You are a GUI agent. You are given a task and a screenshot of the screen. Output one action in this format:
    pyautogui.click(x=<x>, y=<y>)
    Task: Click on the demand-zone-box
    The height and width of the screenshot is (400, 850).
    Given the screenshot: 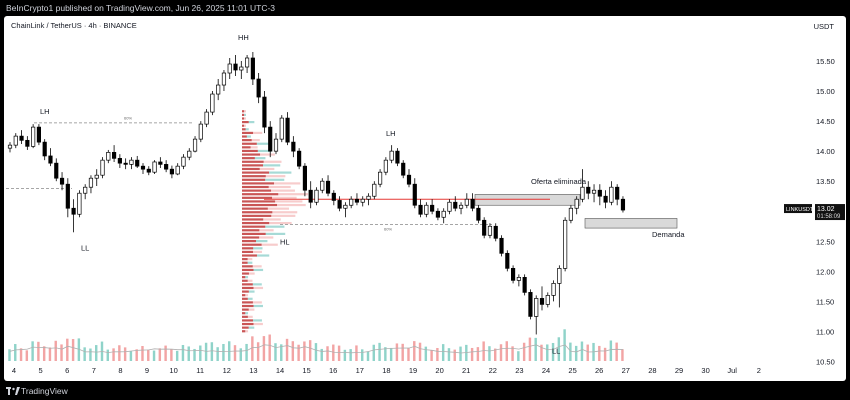 What is the action you would take?
    pyautogui.click(x=631, y=223)
    